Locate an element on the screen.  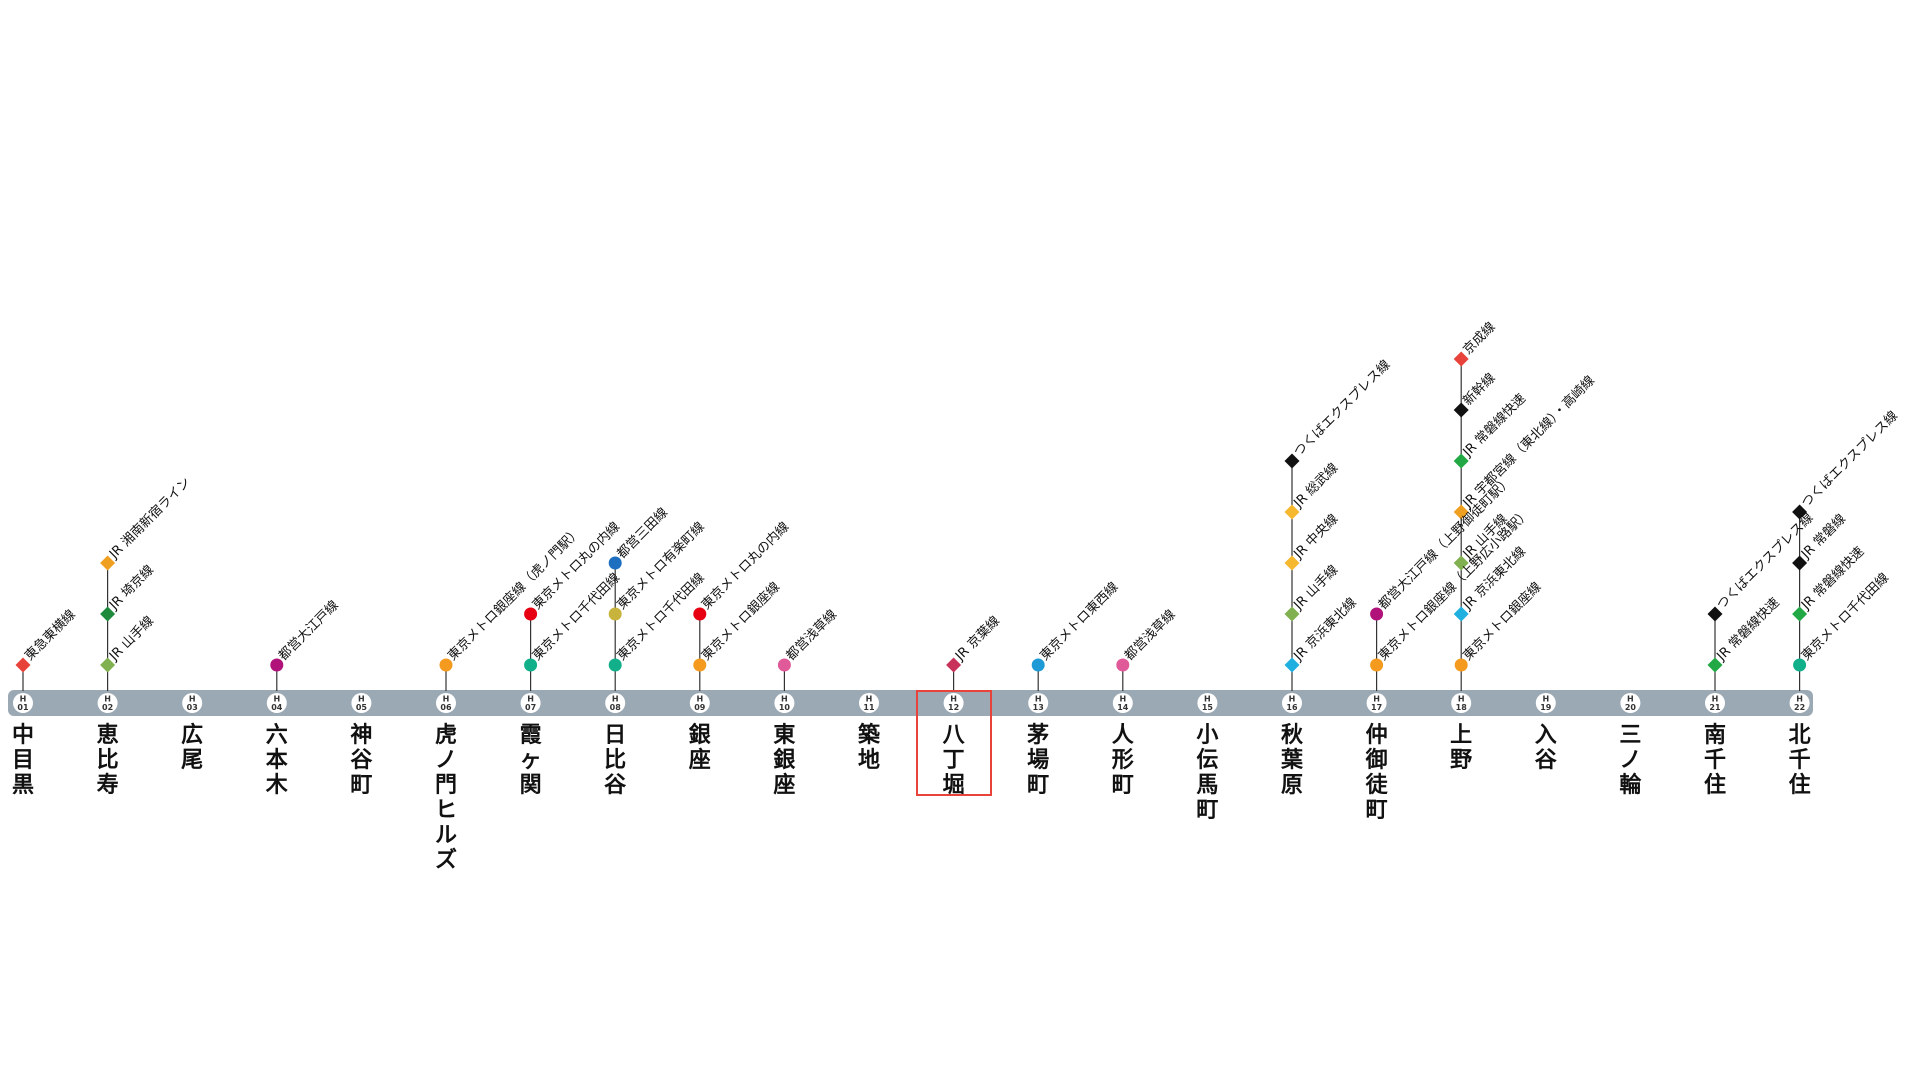
station-number-circle: H12 is located at coordinates (953, 703).